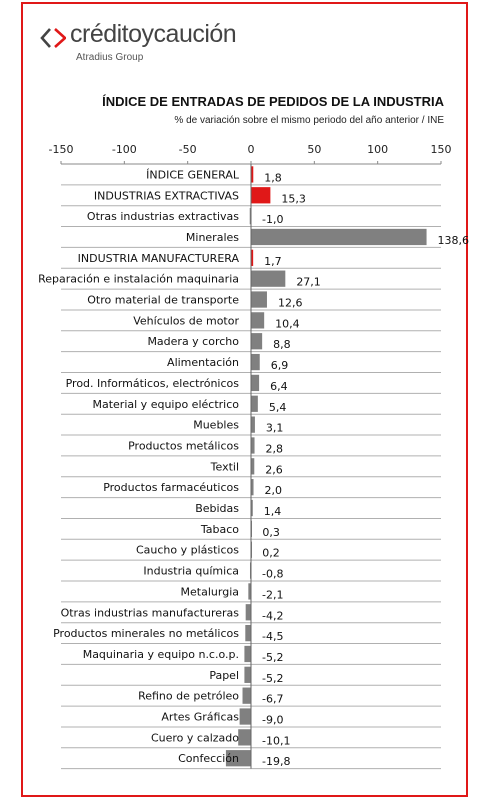 This screenshot has height=803, width=490. Describe the element at coordinates (217, 508) in the screenshot. I see `category-label: Bebidas` at that location.